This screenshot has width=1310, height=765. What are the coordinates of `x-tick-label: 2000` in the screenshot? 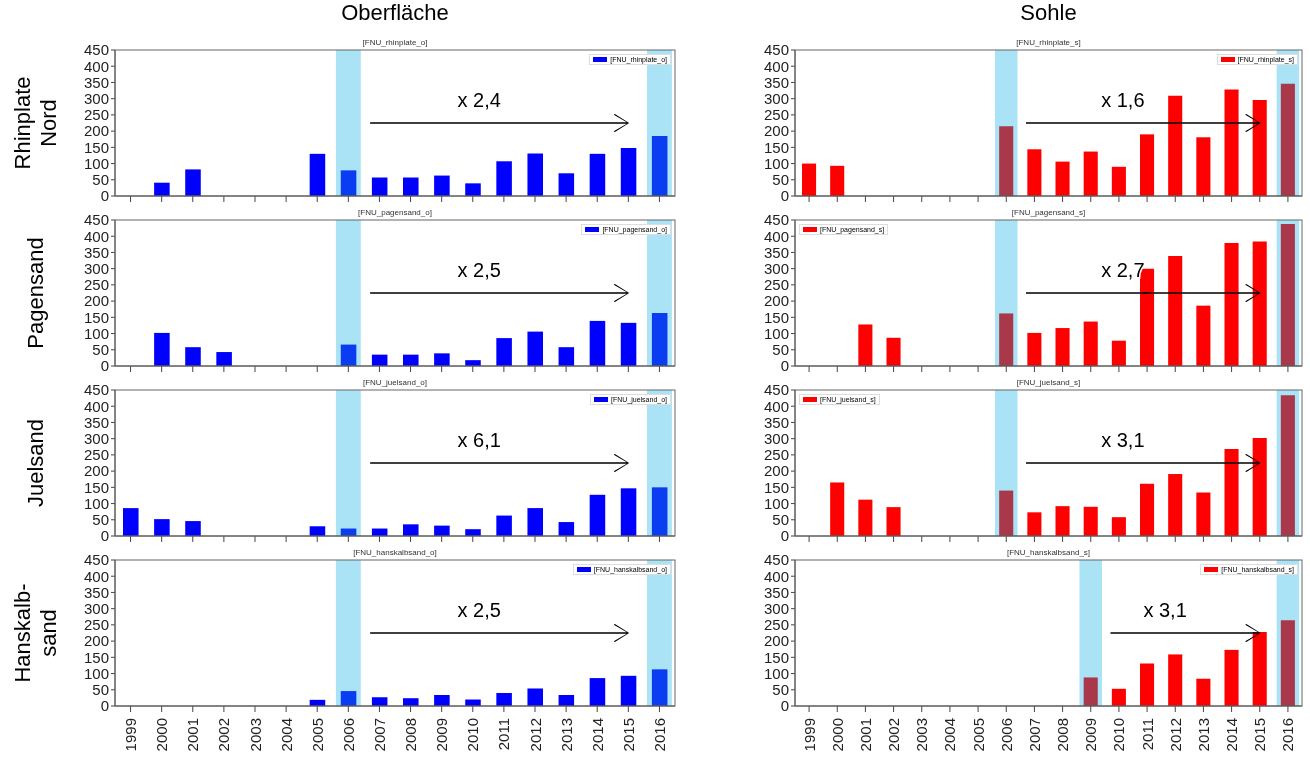 It's located at (837, 735).